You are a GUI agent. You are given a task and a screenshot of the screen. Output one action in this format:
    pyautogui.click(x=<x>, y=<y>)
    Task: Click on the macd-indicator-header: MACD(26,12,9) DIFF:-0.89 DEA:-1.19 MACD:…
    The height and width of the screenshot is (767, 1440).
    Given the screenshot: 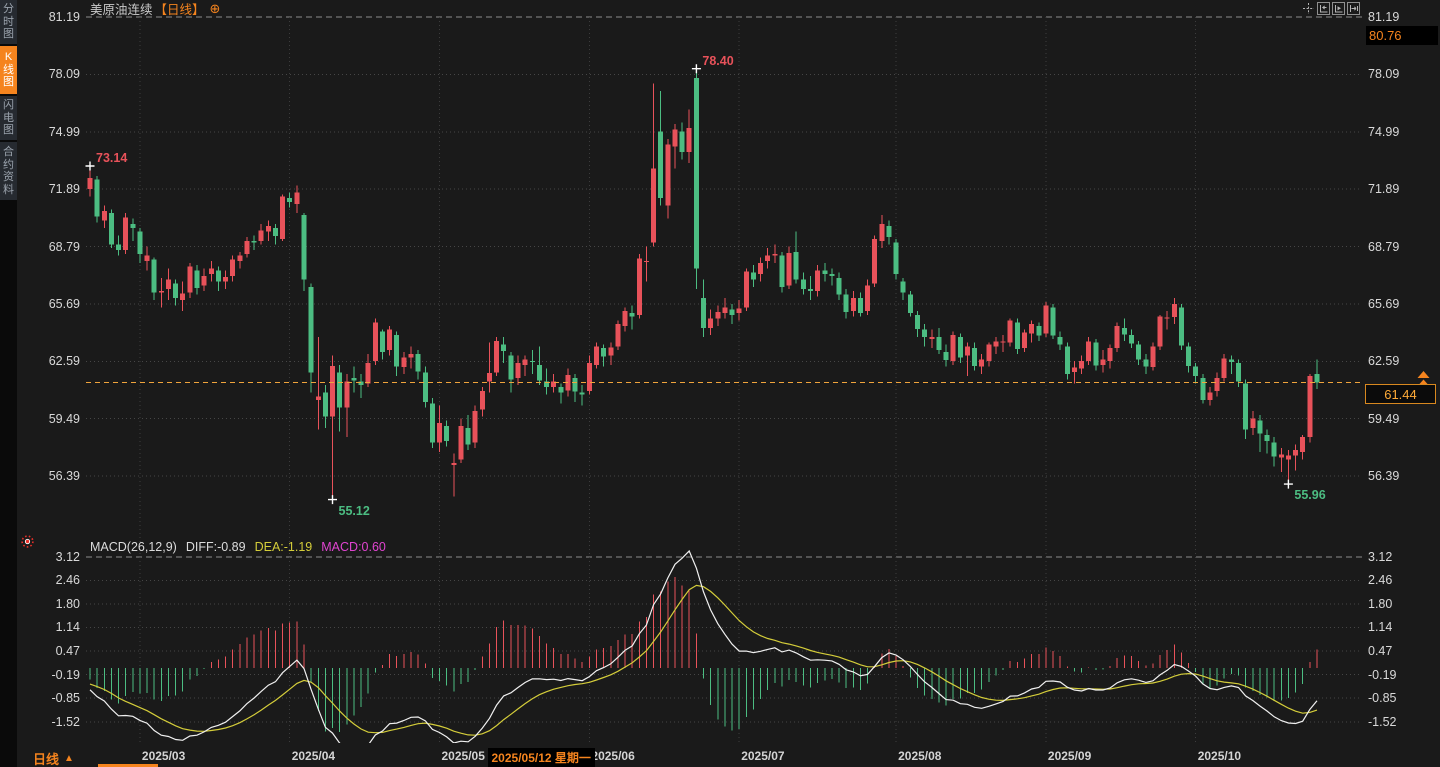 What is the action you would take?
    pyautogui.click(x=238, y=547)
    